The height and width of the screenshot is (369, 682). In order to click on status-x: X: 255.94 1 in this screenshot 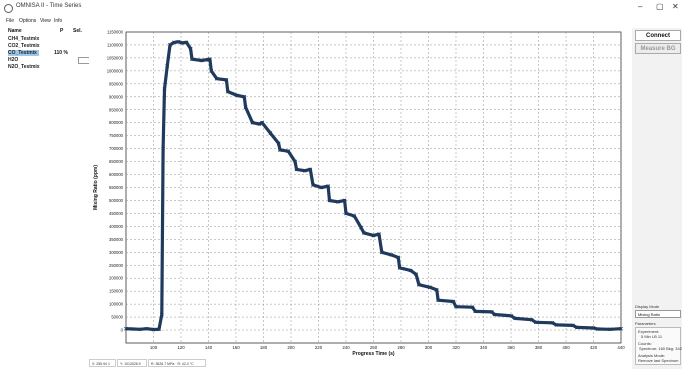, I will do `click(102, 363)`.